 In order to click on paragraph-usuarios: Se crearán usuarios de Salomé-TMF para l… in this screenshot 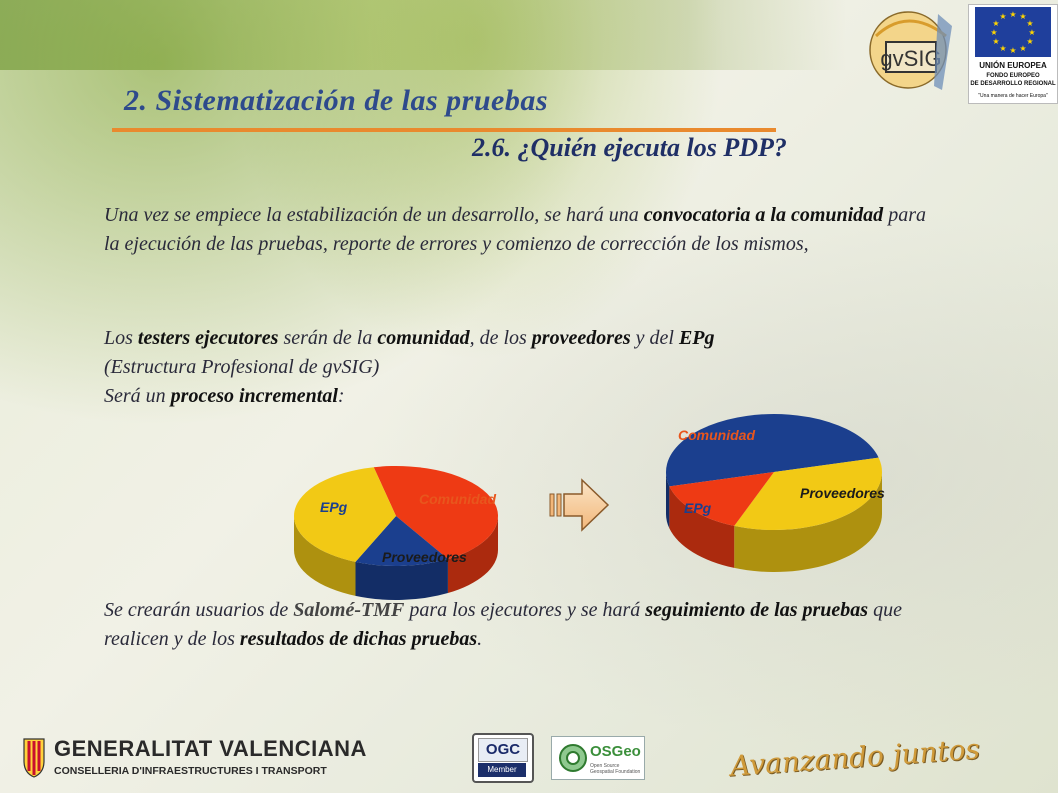, I will do `click(524, 625)`.